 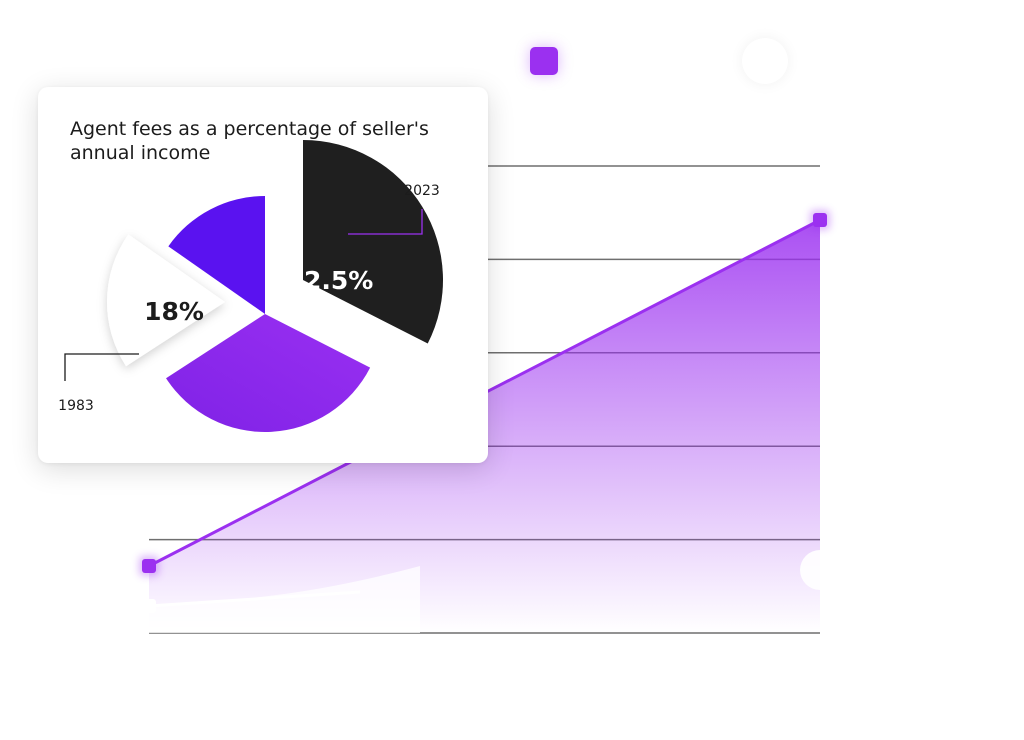 What do you see at coordinates (76, 406) in the screenshot?
I see `slice-label-1983: 1983` at bounding box center [76, 406].